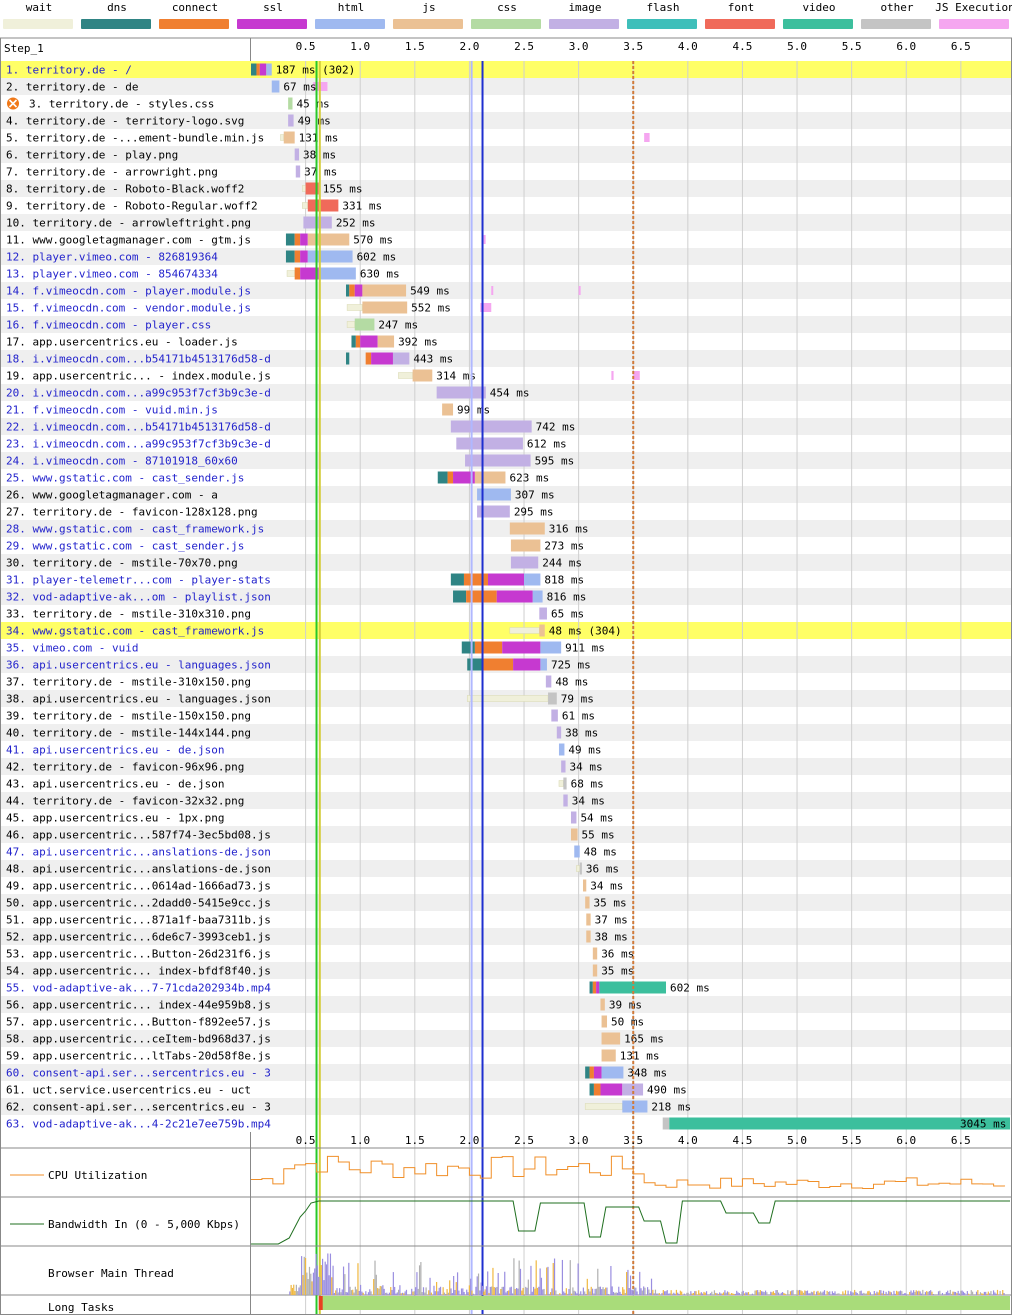 This screenshot has width=1012, height=1315. What do you see at coordinates (195, 7) in the screenshot?
I see `legend-label-connect: connect` at bounding box center [195, 7].